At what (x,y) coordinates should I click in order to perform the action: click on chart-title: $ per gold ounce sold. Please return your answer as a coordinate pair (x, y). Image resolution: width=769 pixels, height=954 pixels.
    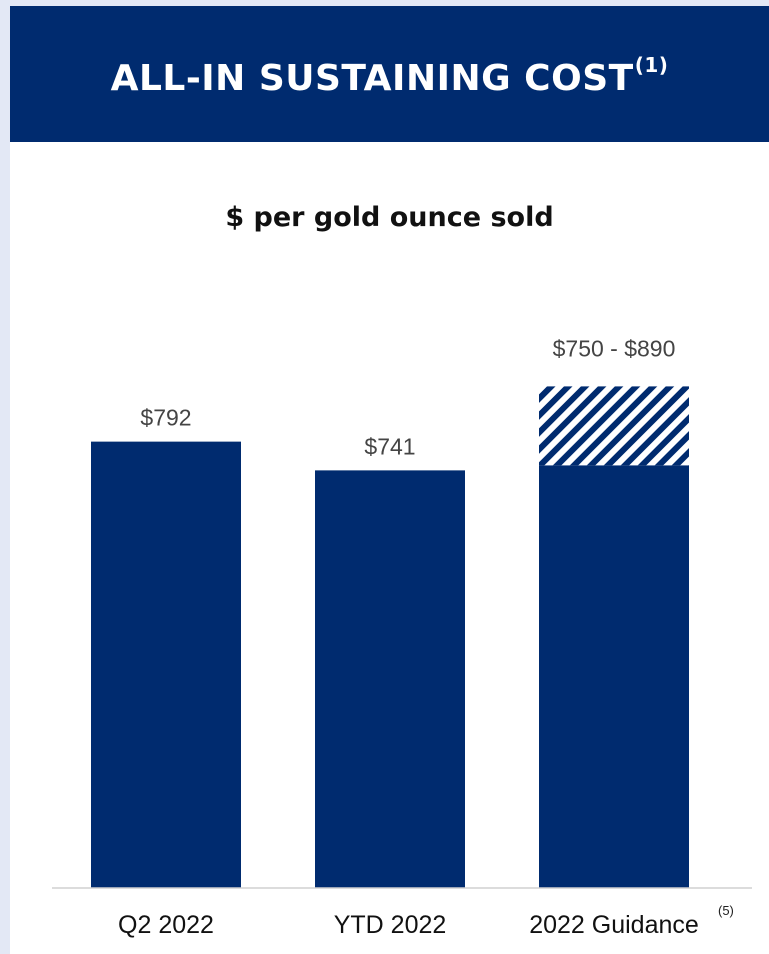
    Looking at the image, I should click on (389, 217).